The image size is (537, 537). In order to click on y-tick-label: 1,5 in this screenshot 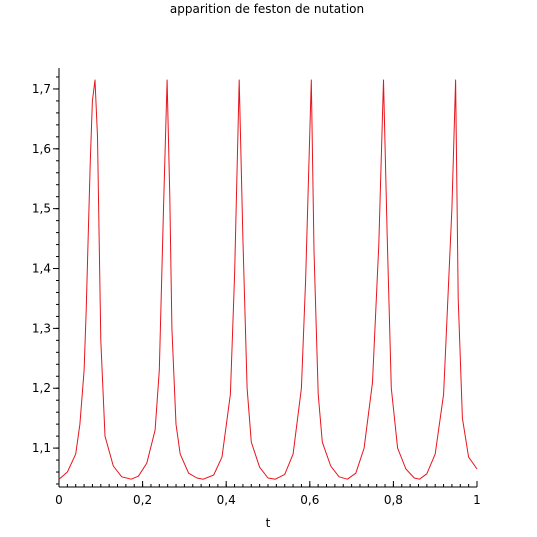, I will do `click(41, 209)`.